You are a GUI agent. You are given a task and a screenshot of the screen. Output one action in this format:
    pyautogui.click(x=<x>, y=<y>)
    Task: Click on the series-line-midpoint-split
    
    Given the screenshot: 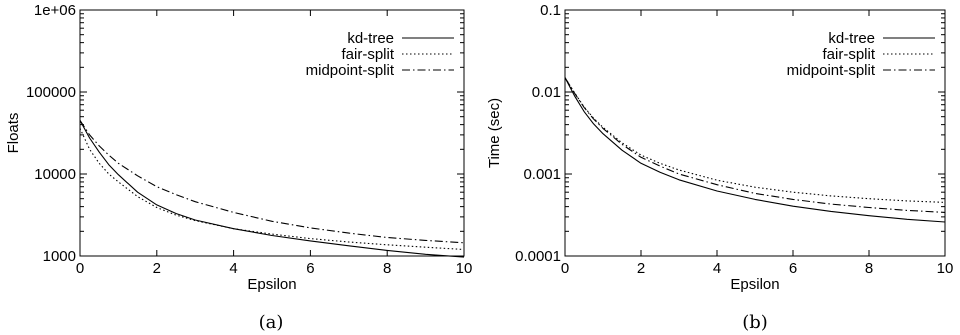 What is the action you would take?
    pyautogui.click(x=272, y=182)
    